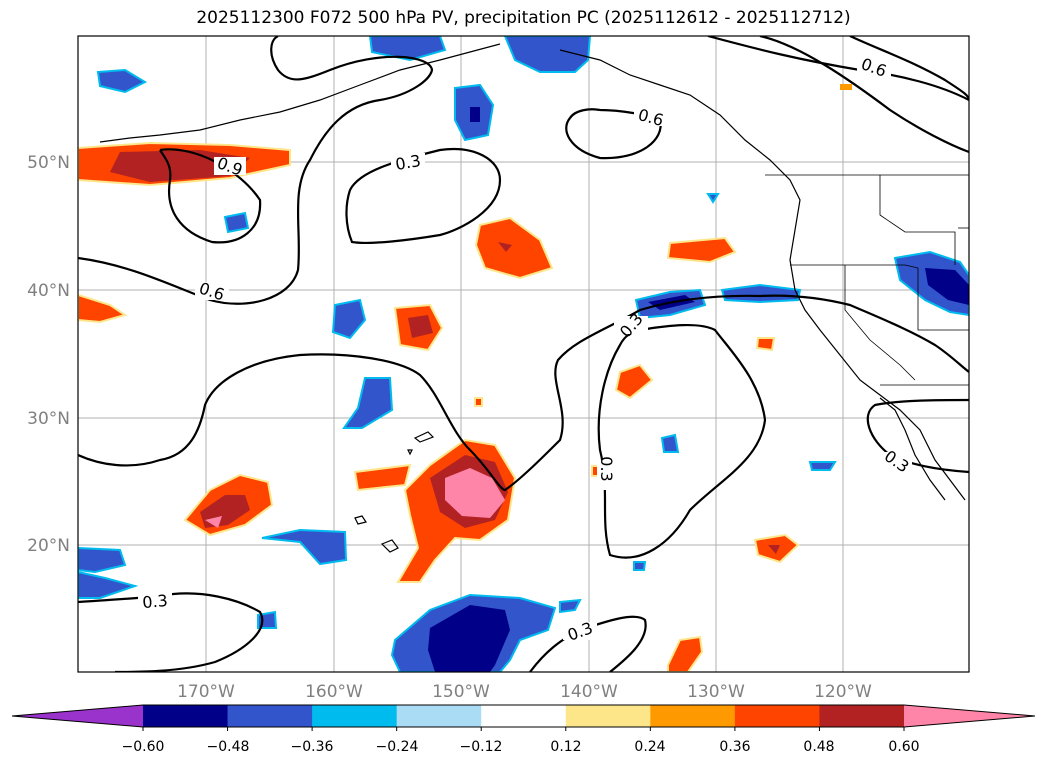 The width and height of the screenshot is (1047, 765). I want to click on colorbar-extend-low, so click(77, 716).